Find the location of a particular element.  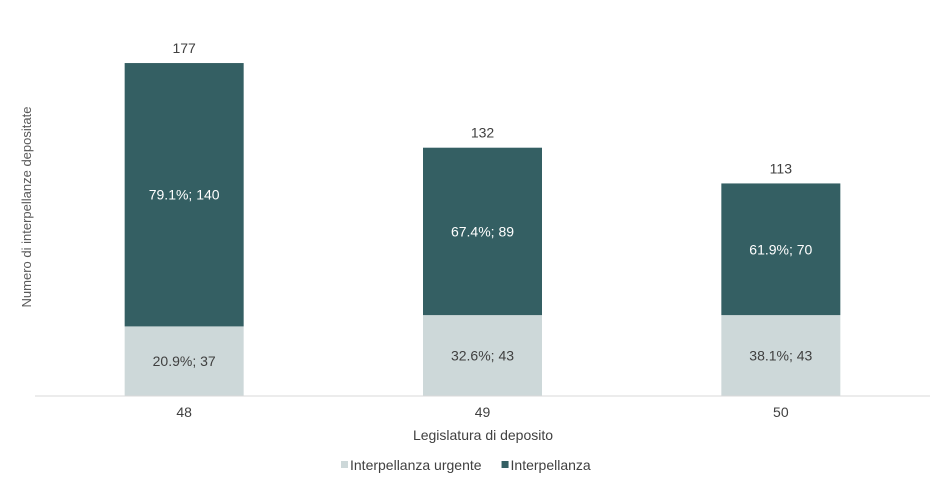

x-tick-labels: 48 49 50 is located at coordinates (482, 412).